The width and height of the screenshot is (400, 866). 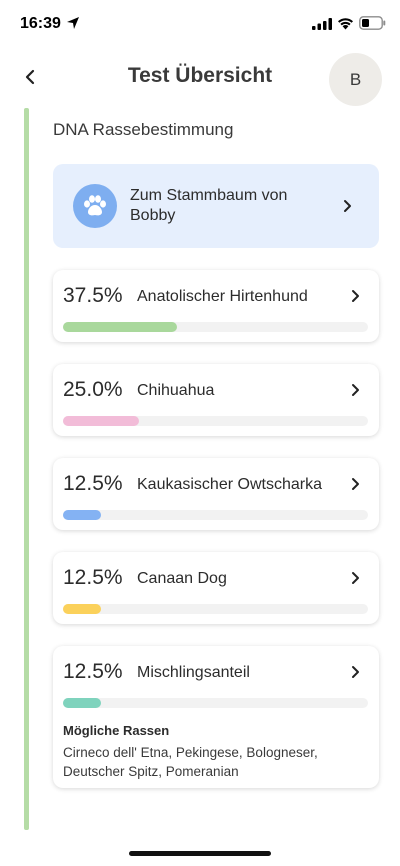 I want to click on breed-percent: 37.5%, so click(x=93, y=295).